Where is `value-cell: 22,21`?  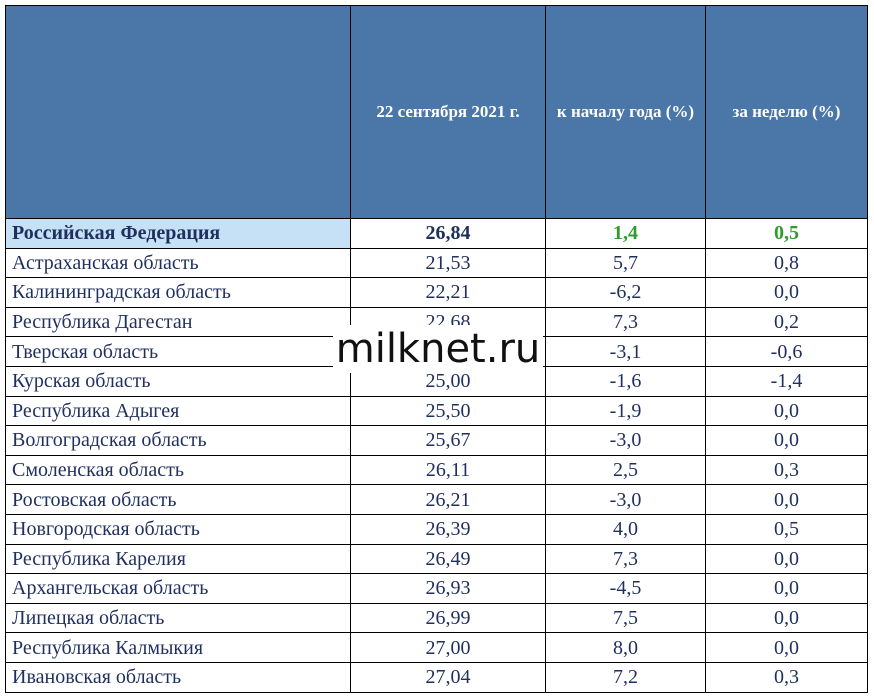 value-cell: 22,21 is located at coordinates (448, 292).